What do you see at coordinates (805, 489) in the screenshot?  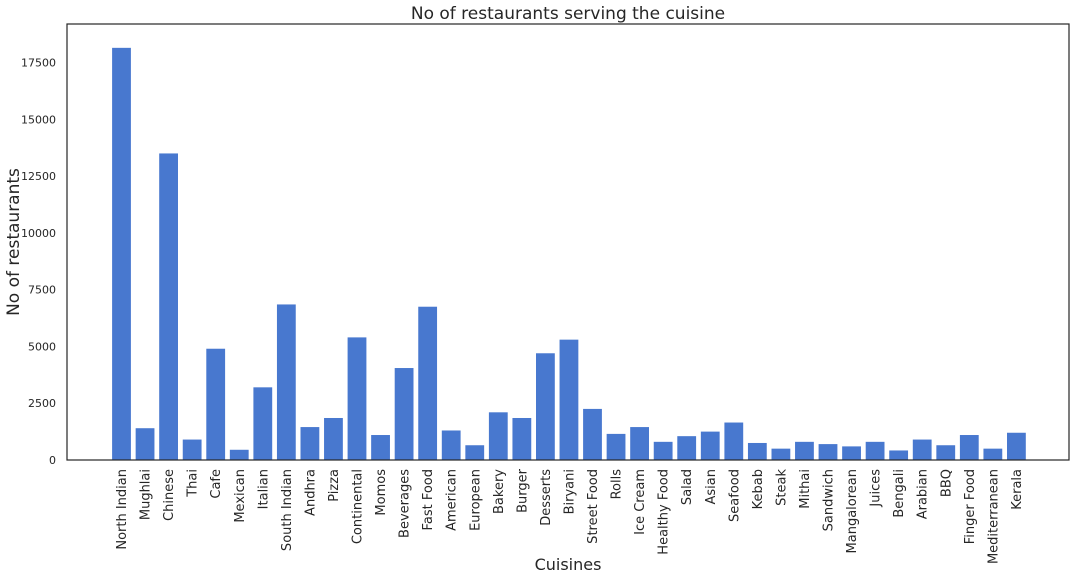 I see `x-tick-label: Mithai` at bounding box center [805, 489].